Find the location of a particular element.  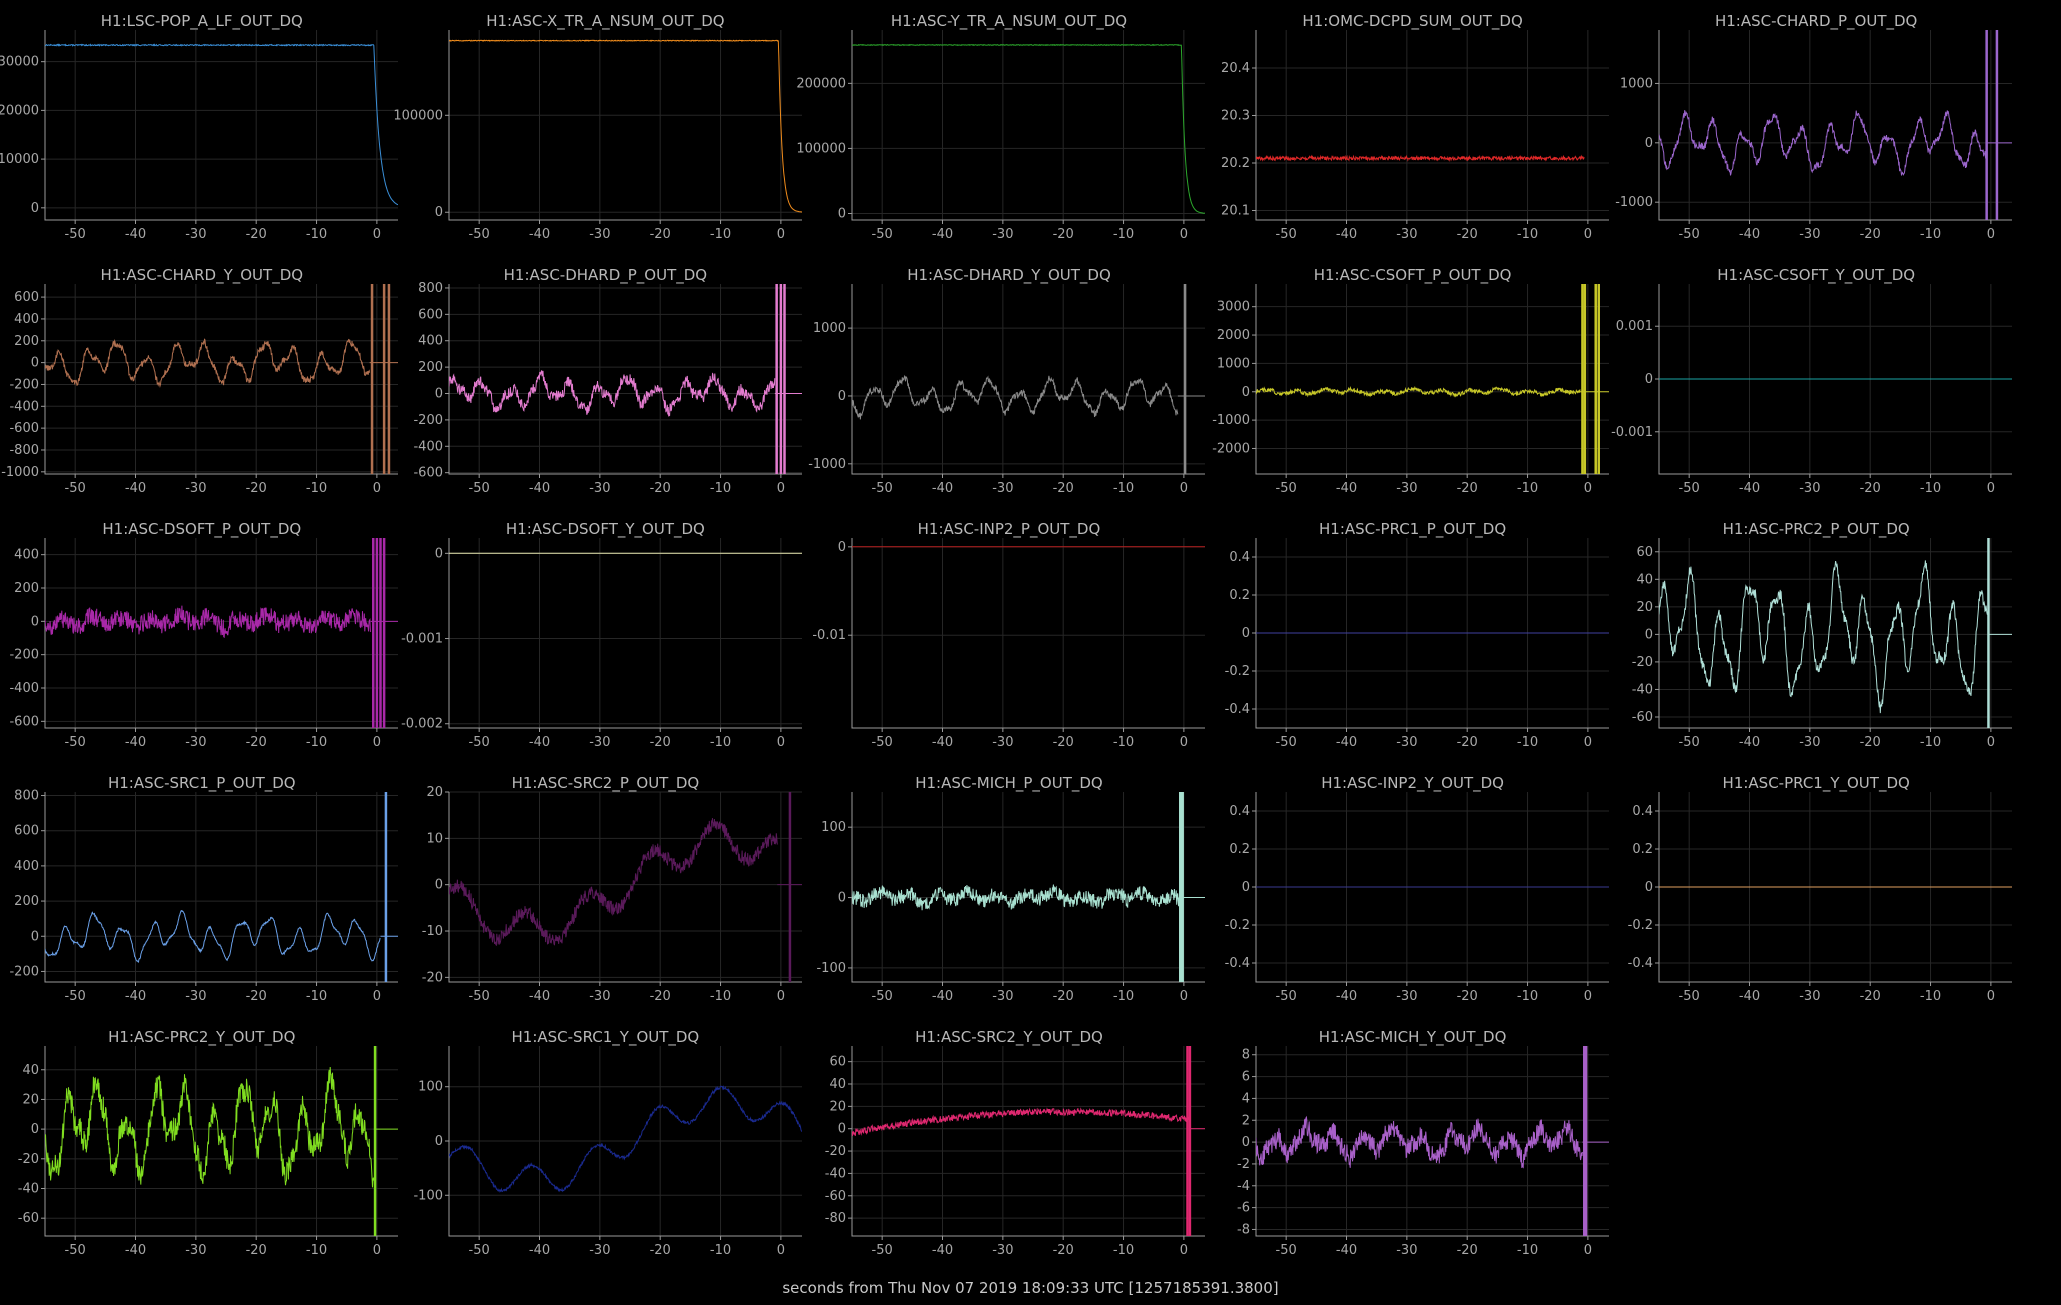

y-tick-label: 40 is located at coordinates (30, 1070).